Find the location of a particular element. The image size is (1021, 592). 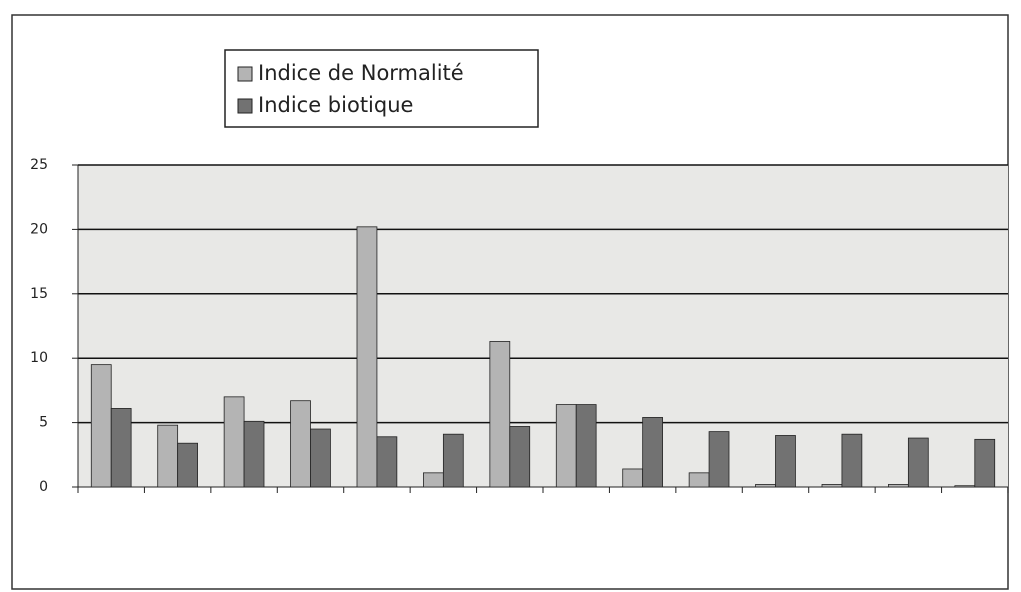

y-tick-label: 15 is located at coordinates (39, 294).